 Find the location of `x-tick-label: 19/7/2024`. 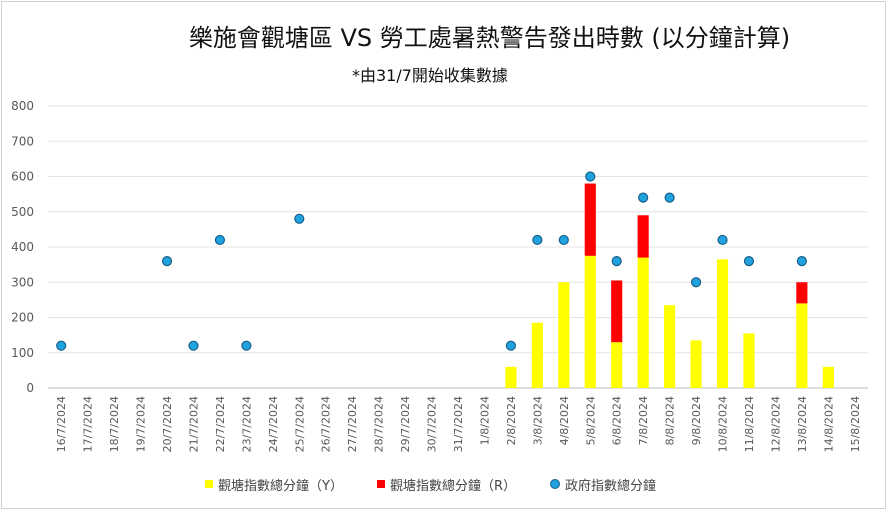

x-tick-label: 19/7/2024 is located at coordinates (141, 424).